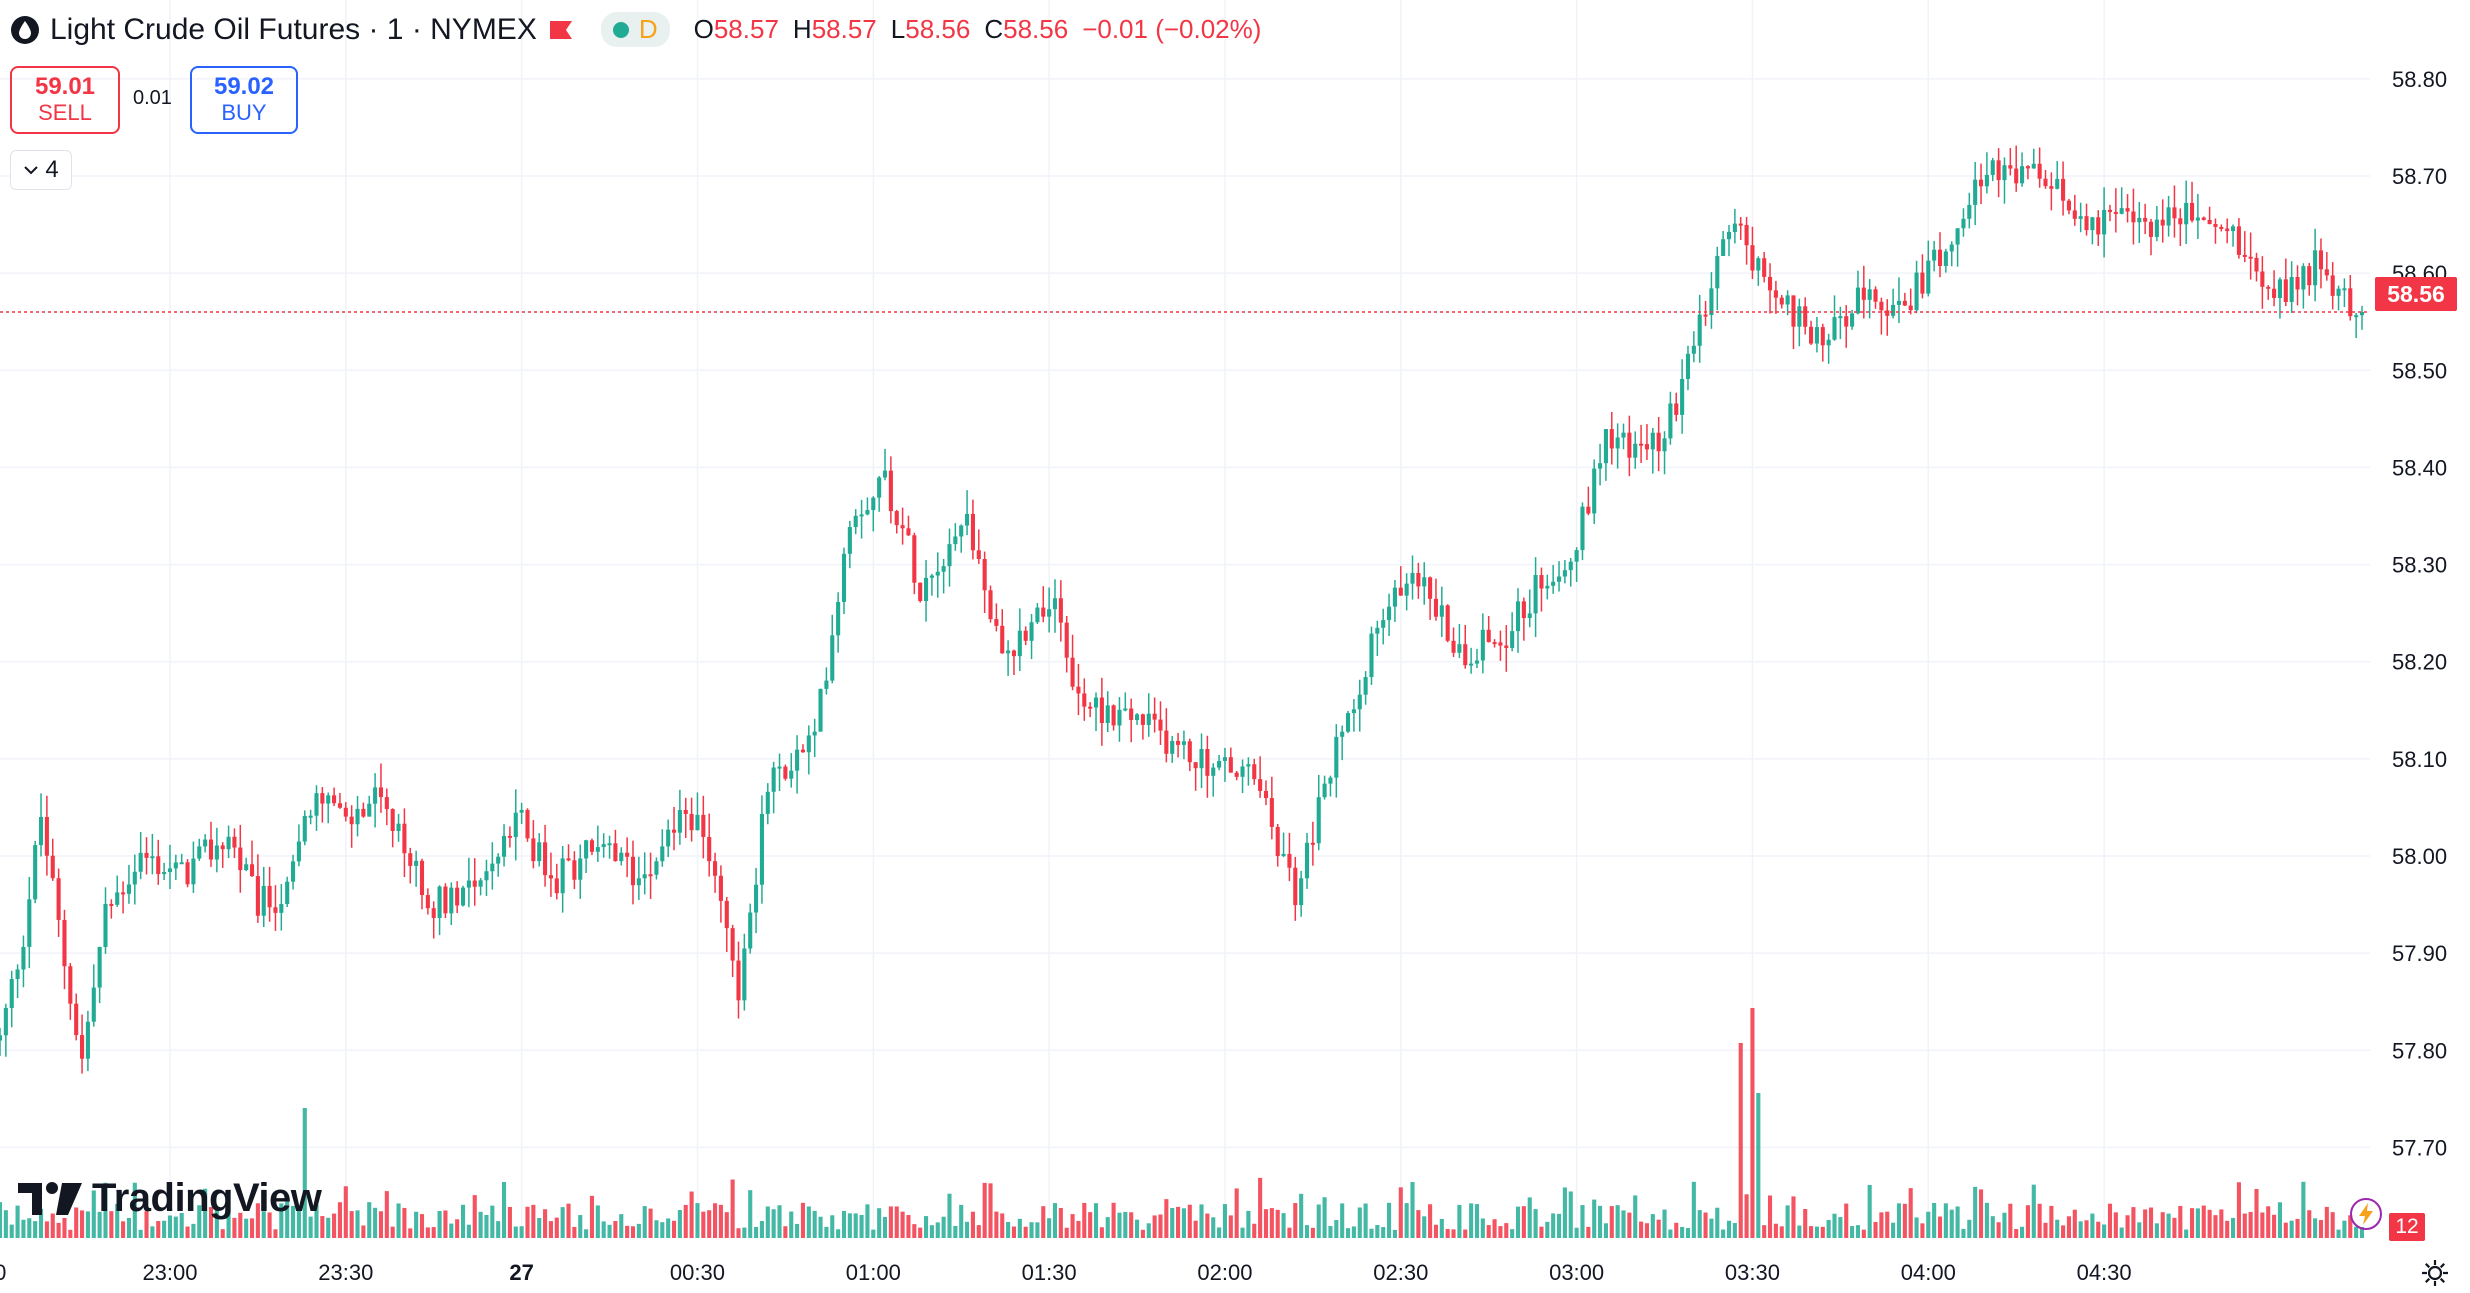  I want to click on last-price-tag: 58.56, so click(2416, 294).